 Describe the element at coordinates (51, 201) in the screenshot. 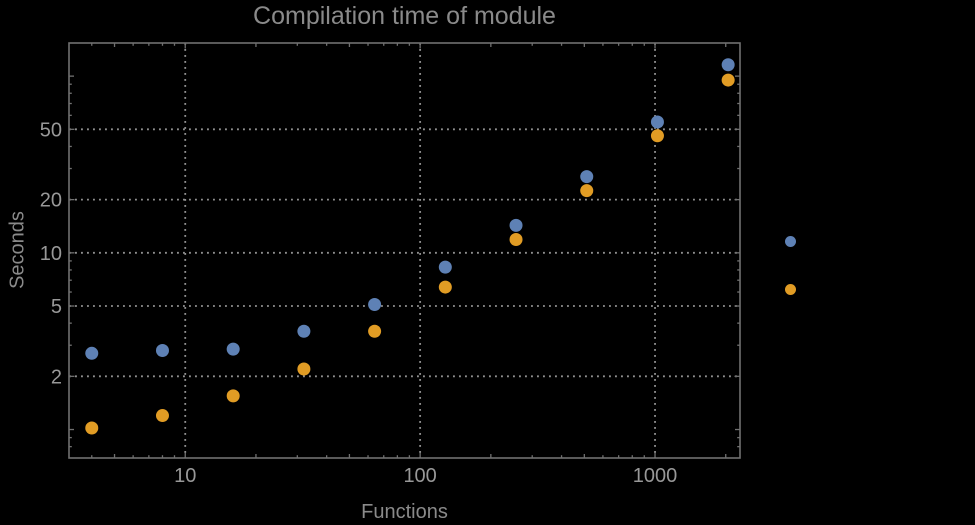

I see `y-tick-label: 20` at that location.